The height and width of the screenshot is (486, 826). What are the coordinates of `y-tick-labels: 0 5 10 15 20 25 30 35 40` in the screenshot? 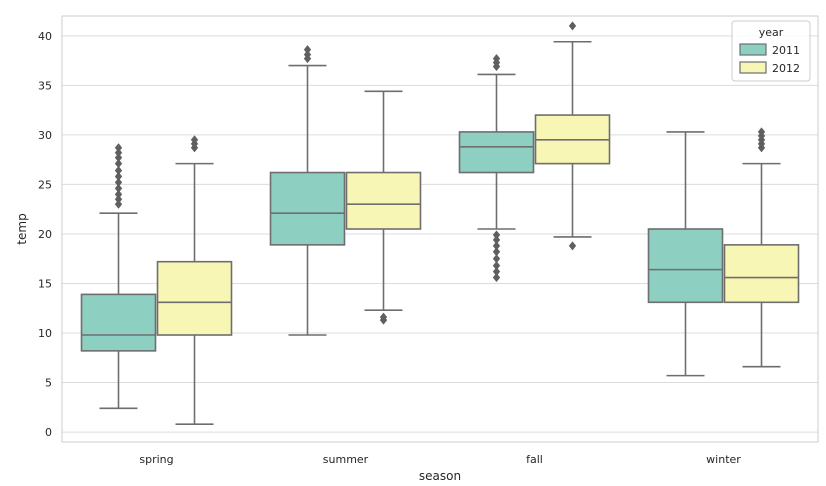 It's located at (45, 234).